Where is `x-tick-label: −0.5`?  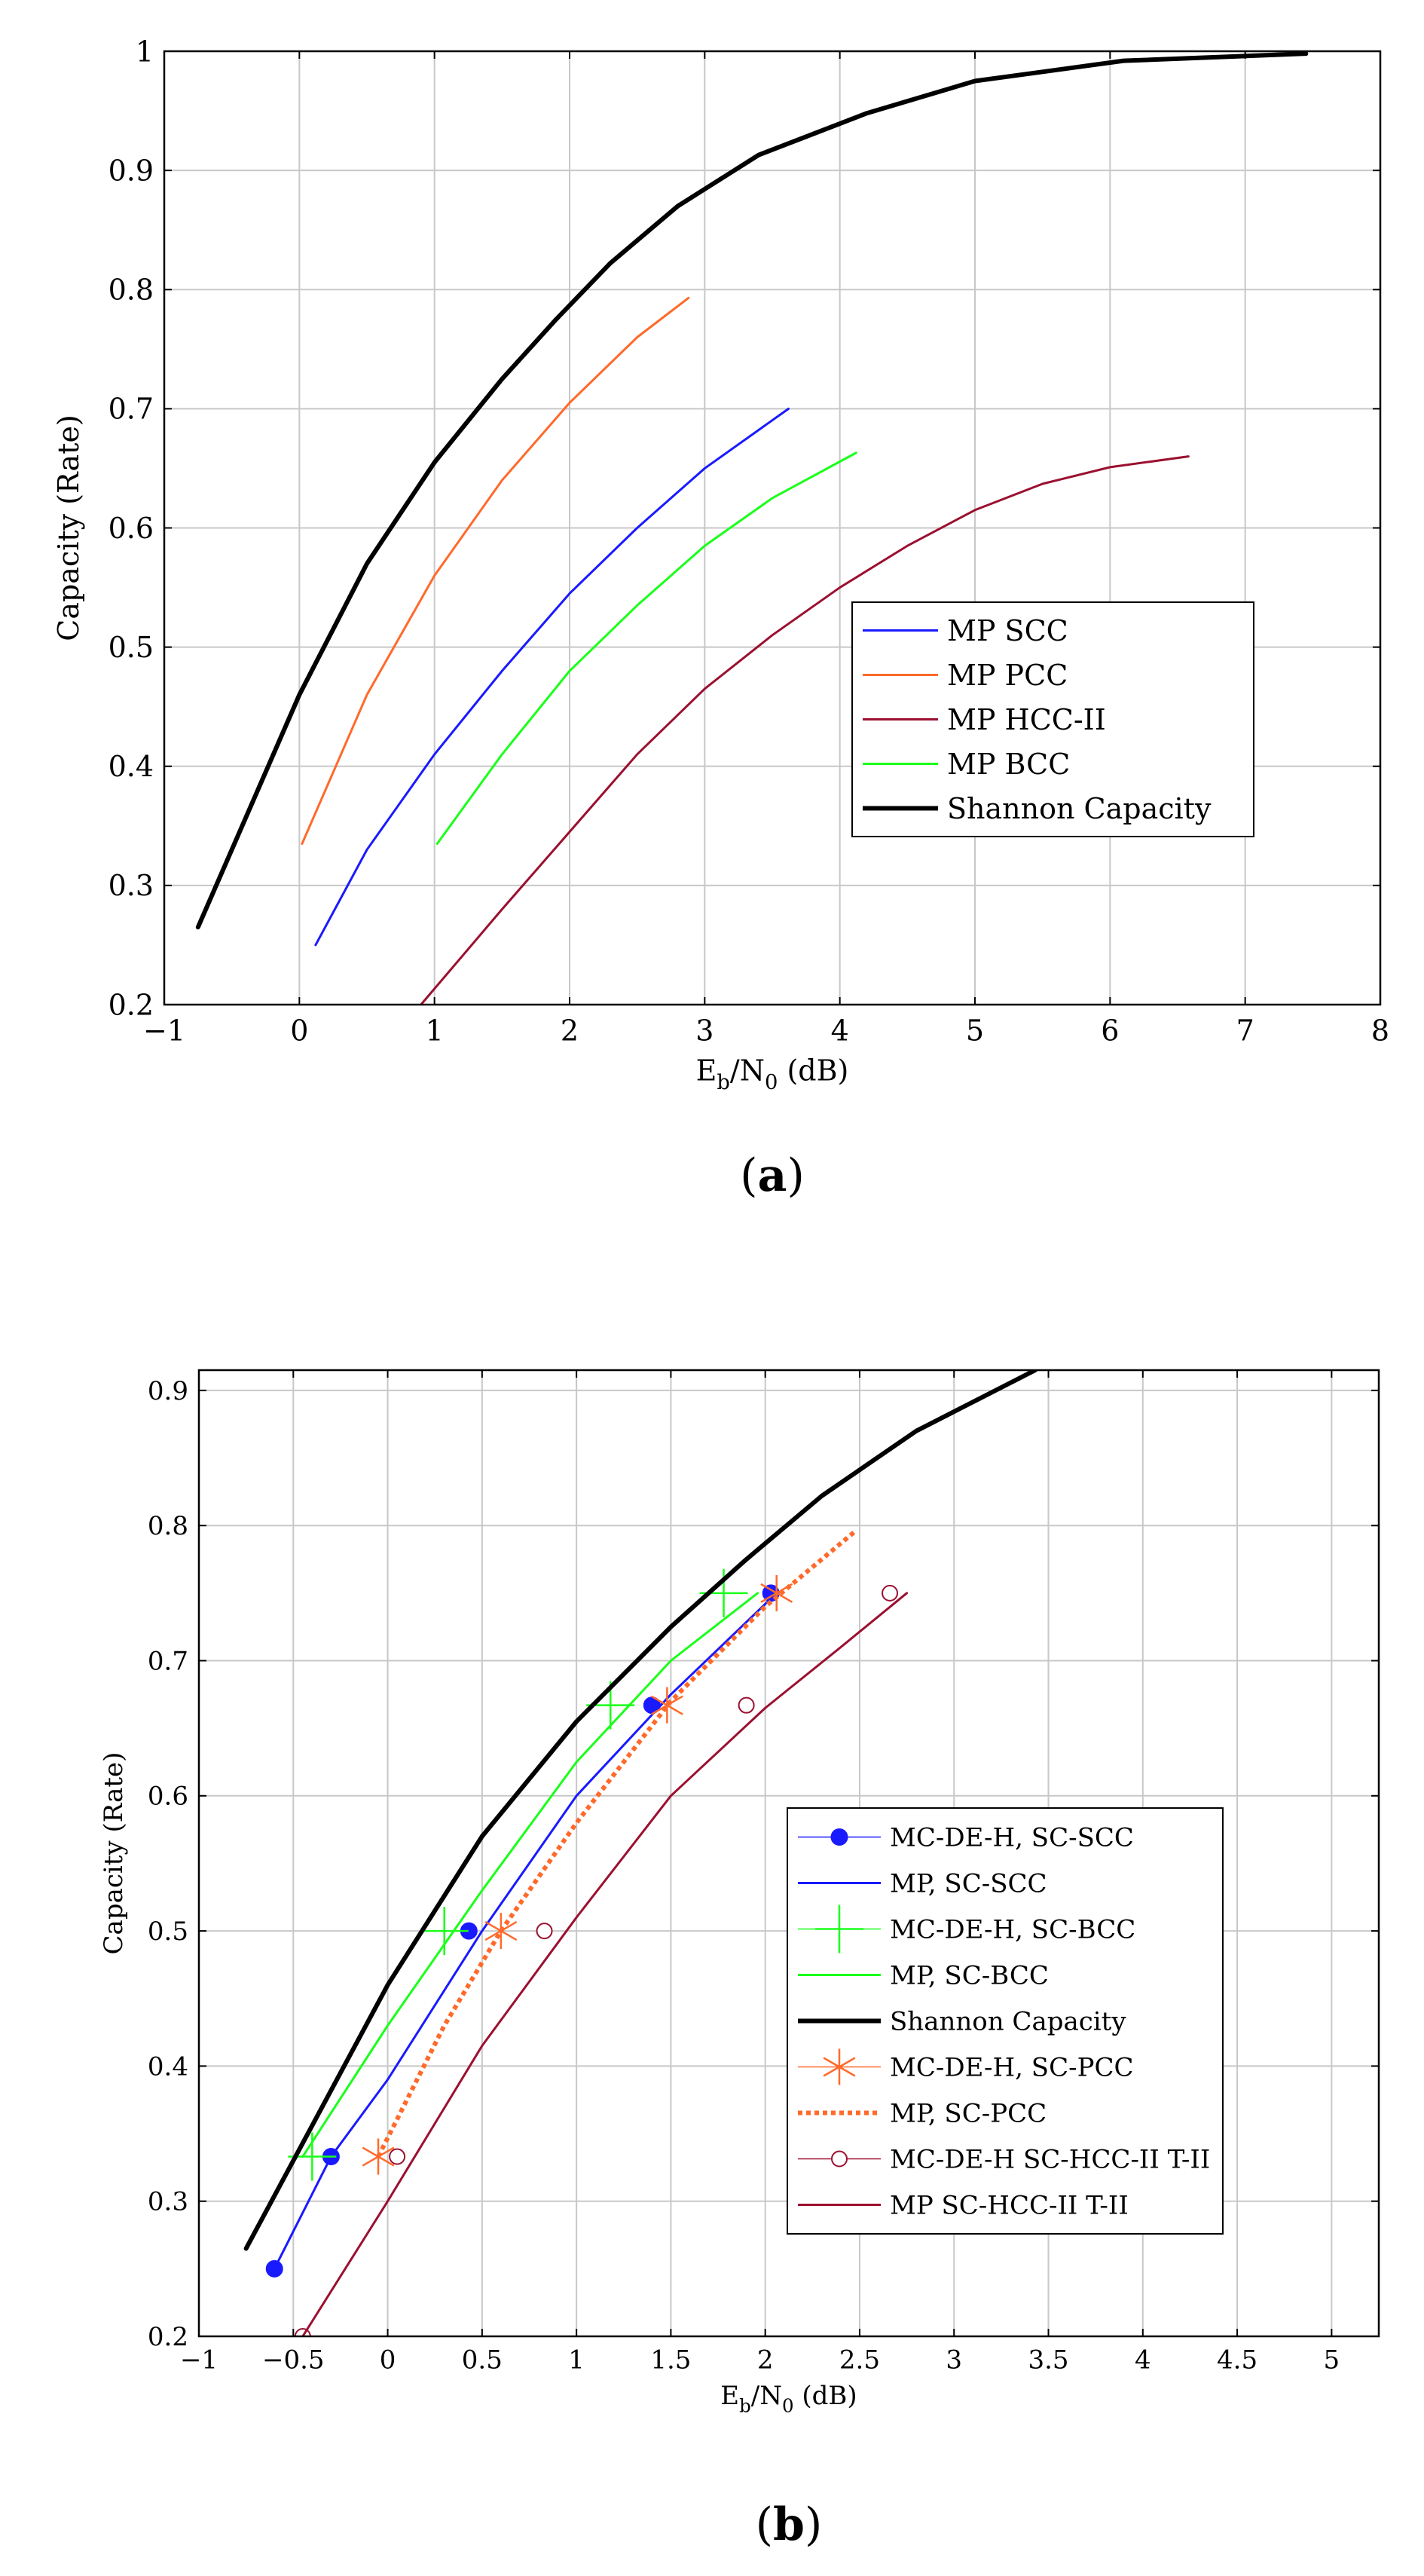
x-tick-label: −0.5 is located at coordinates (294, 2360).